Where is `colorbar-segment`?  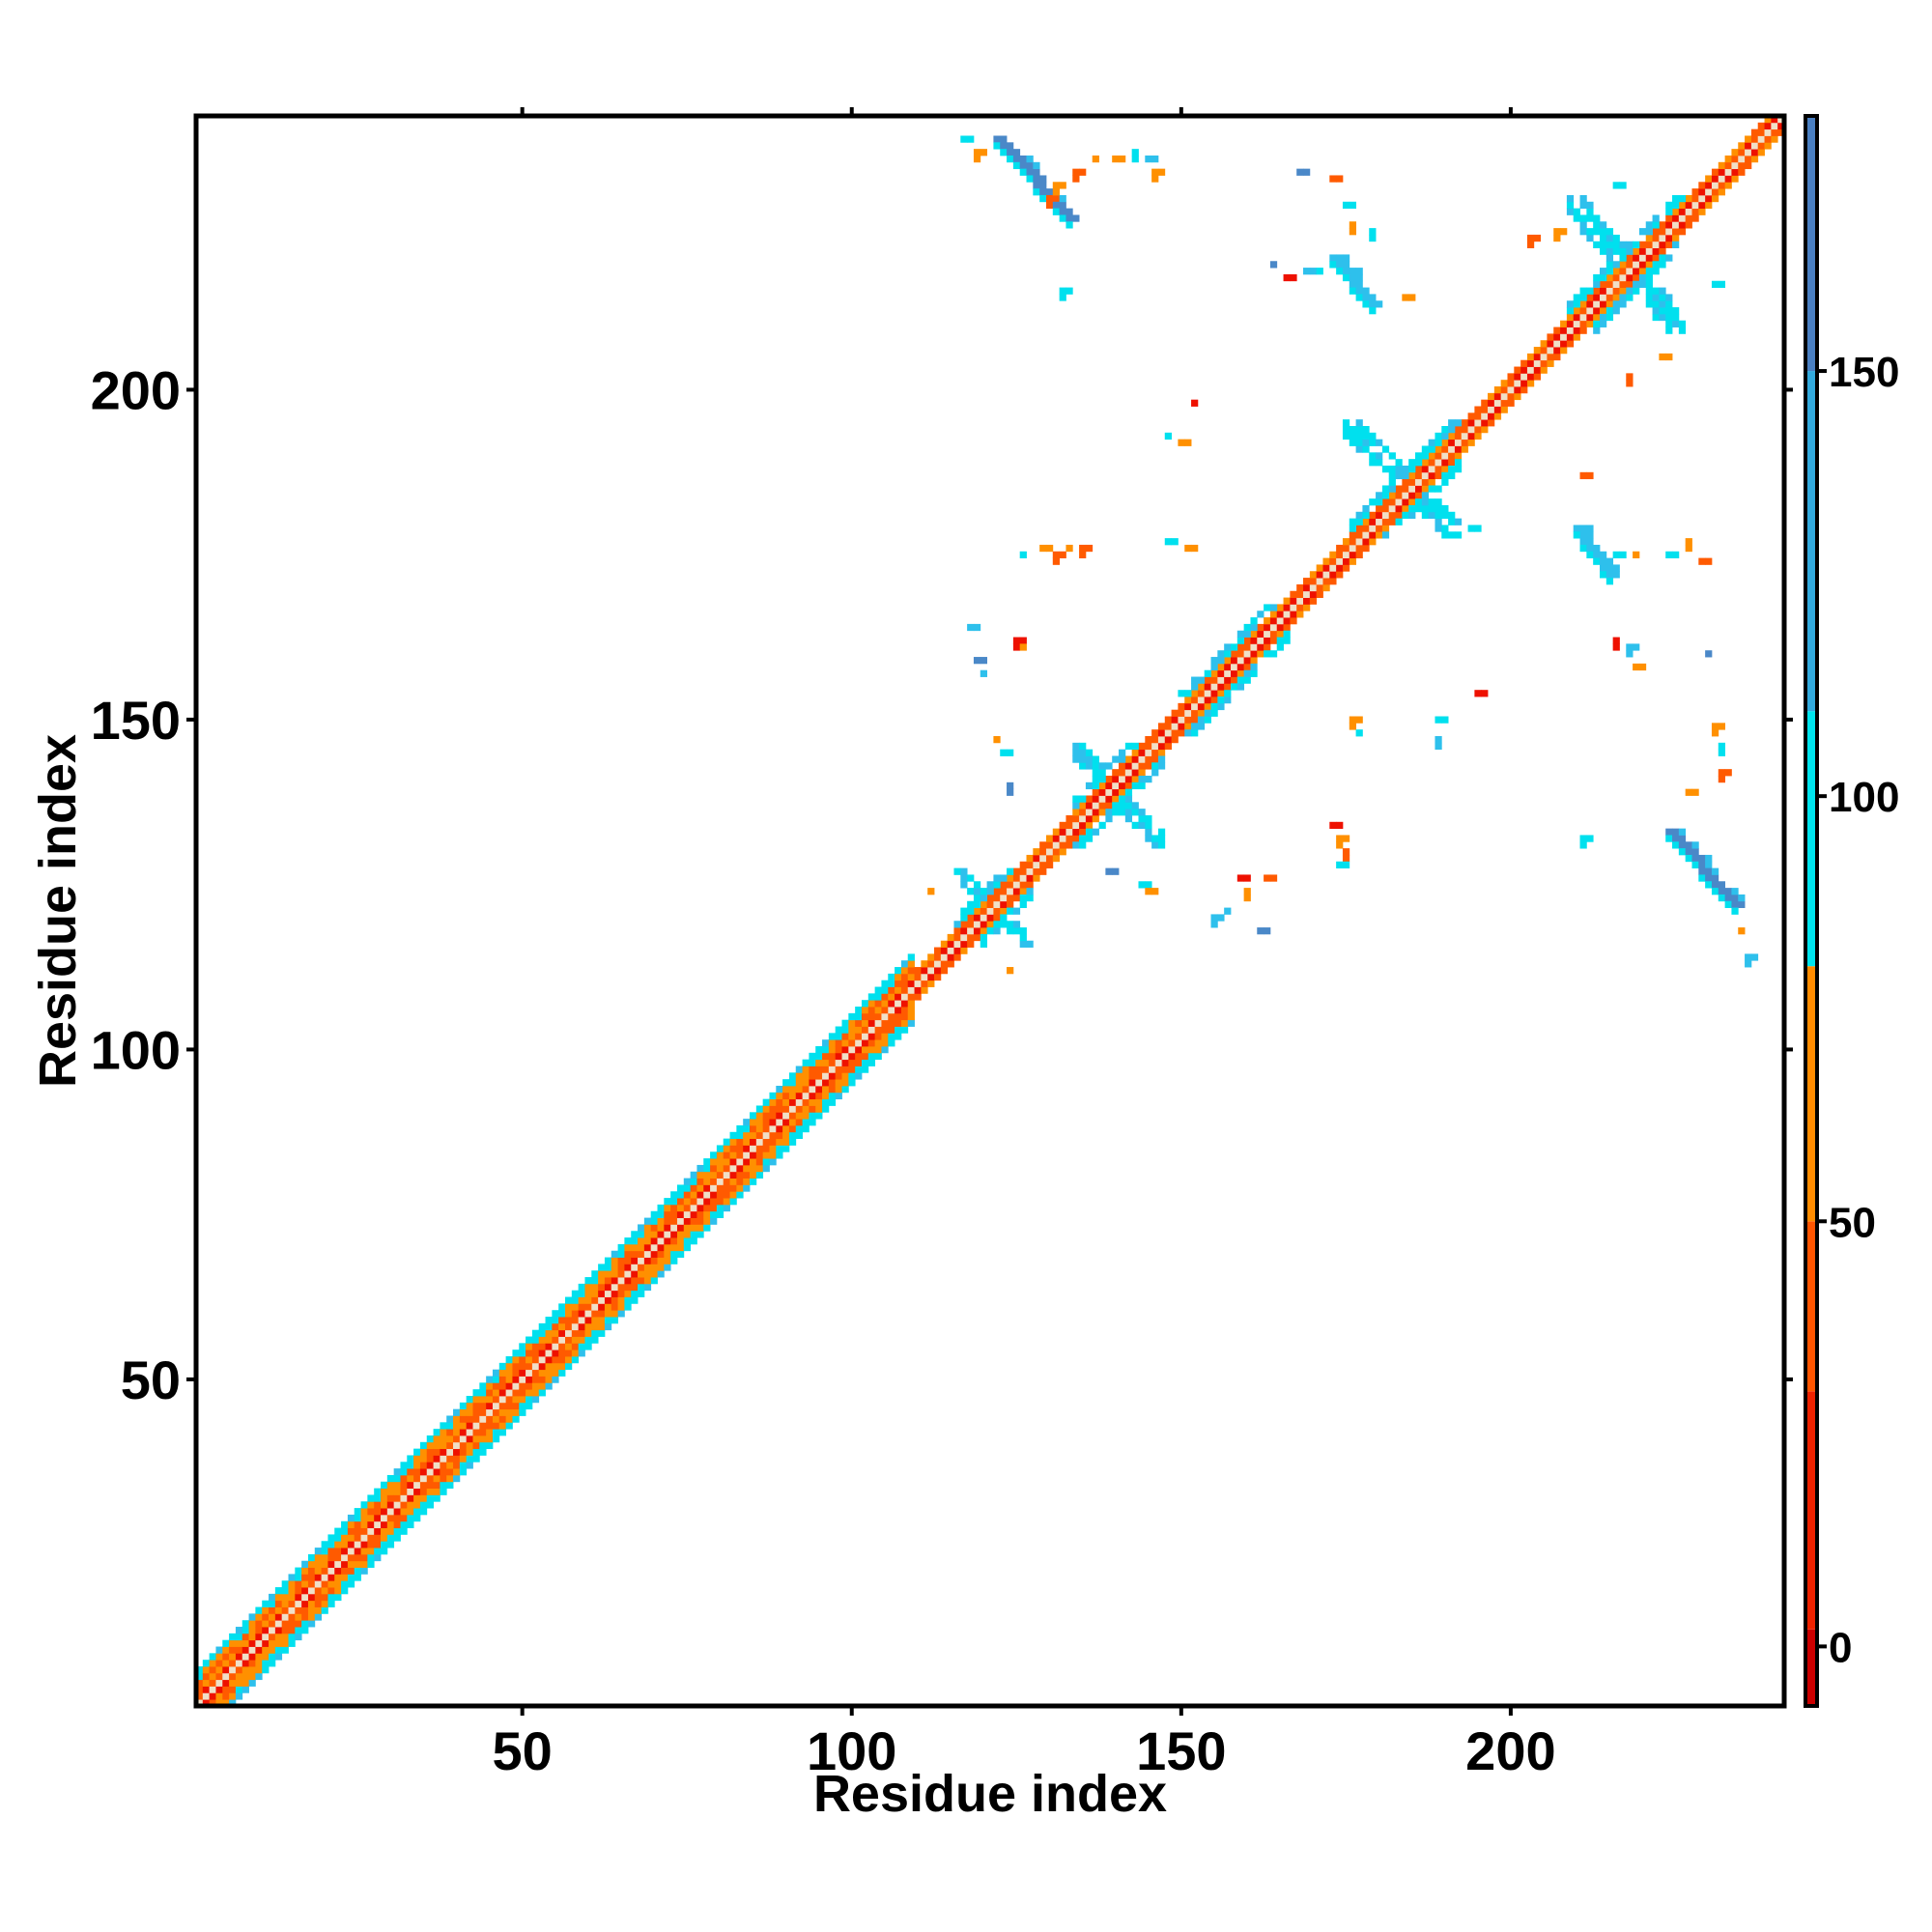 colorbar-segment is located at coordinates (1811, 1094).